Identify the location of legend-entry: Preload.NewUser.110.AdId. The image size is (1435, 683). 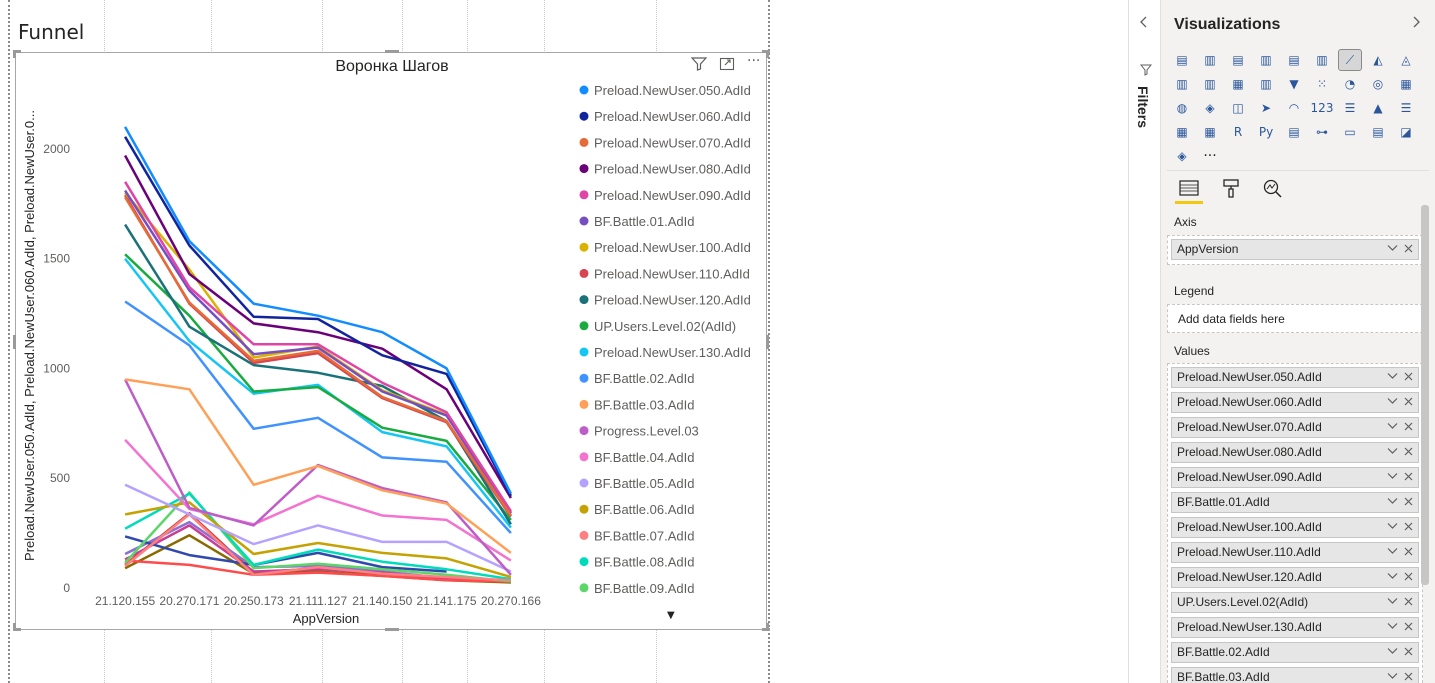
(672, 273).